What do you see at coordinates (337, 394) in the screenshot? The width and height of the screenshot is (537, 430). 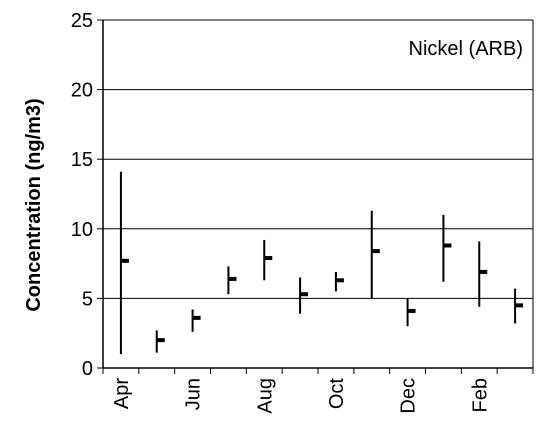 I see `x-tick-label: Oct` at bounding box center [337, 394].